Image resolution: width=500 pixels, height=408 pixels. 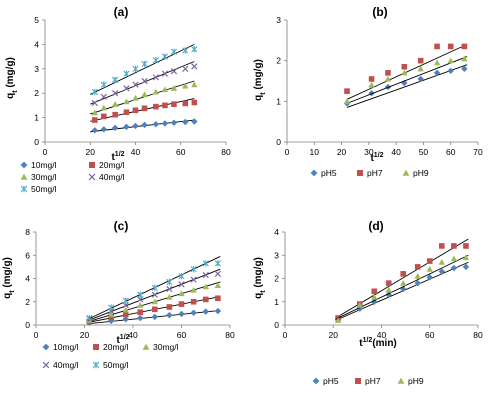 What do you see at coordinates (424, 152) in the screenshot?
I see `x-tick-label: 50` at bounding box center [424, 152].